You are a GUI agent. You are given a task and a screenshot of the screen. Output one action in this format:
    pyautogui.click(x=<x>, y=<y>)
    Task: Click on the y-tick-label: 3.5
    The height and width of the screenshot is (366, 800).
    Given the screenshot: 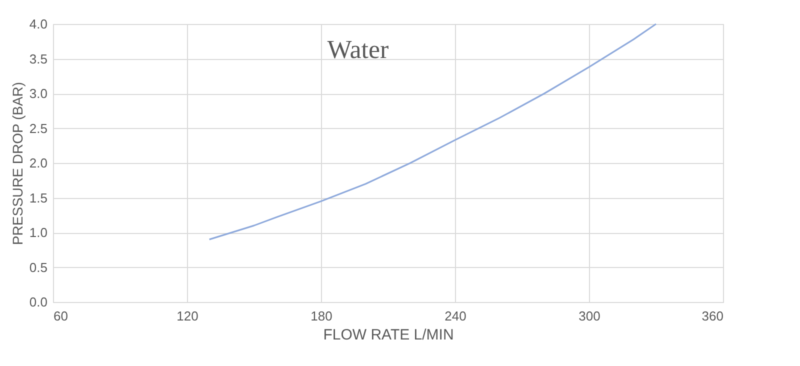 What is the action you would take?
    pyautogui.click(x=38, y=58)
    